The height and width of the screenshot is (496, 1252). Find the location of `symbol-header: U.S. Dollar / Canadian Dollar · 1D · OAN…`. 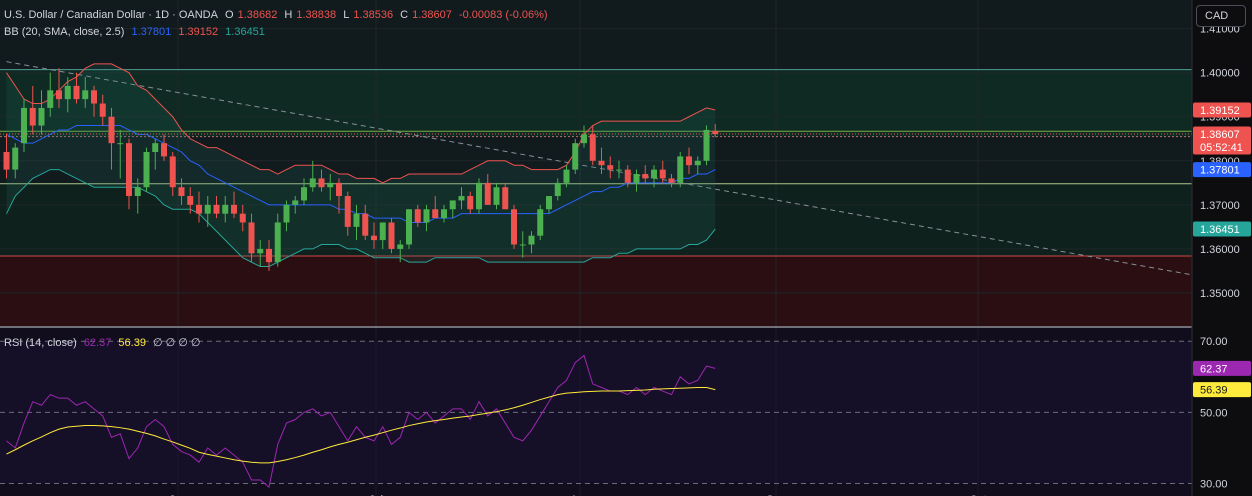

symbol-header: U.S. Dollar / Canadian Dollar · 1D · OAN… is located at coordinates (278, 15).